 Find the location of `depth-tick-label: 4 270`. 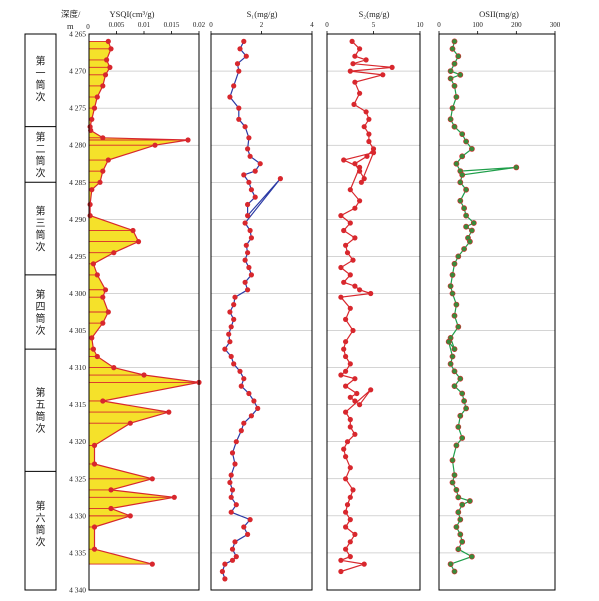

depth-tick-label: 4 270 is located at coordinates (77, 71).